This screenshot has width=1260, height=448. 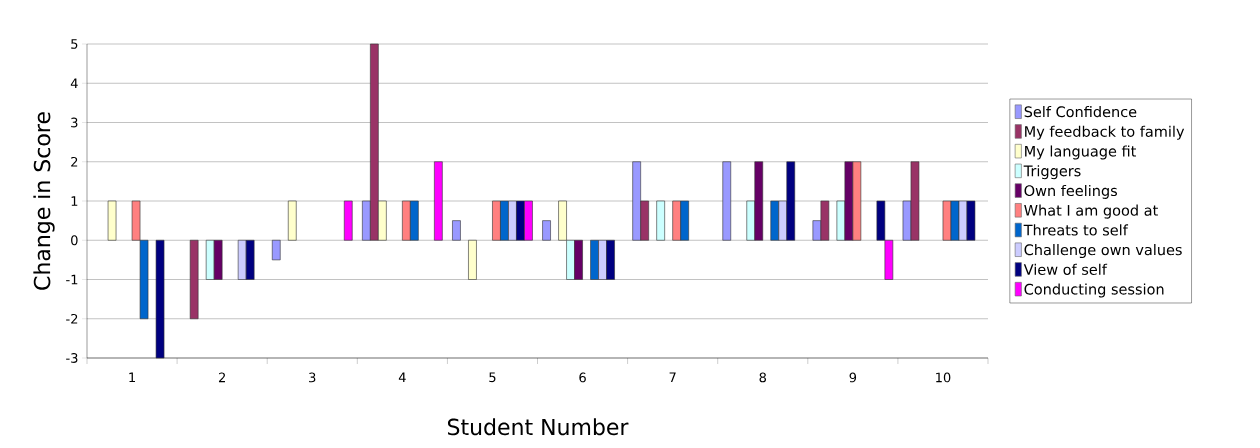 I want to click on x-tick-label: 6, so click(x=582, y=377).